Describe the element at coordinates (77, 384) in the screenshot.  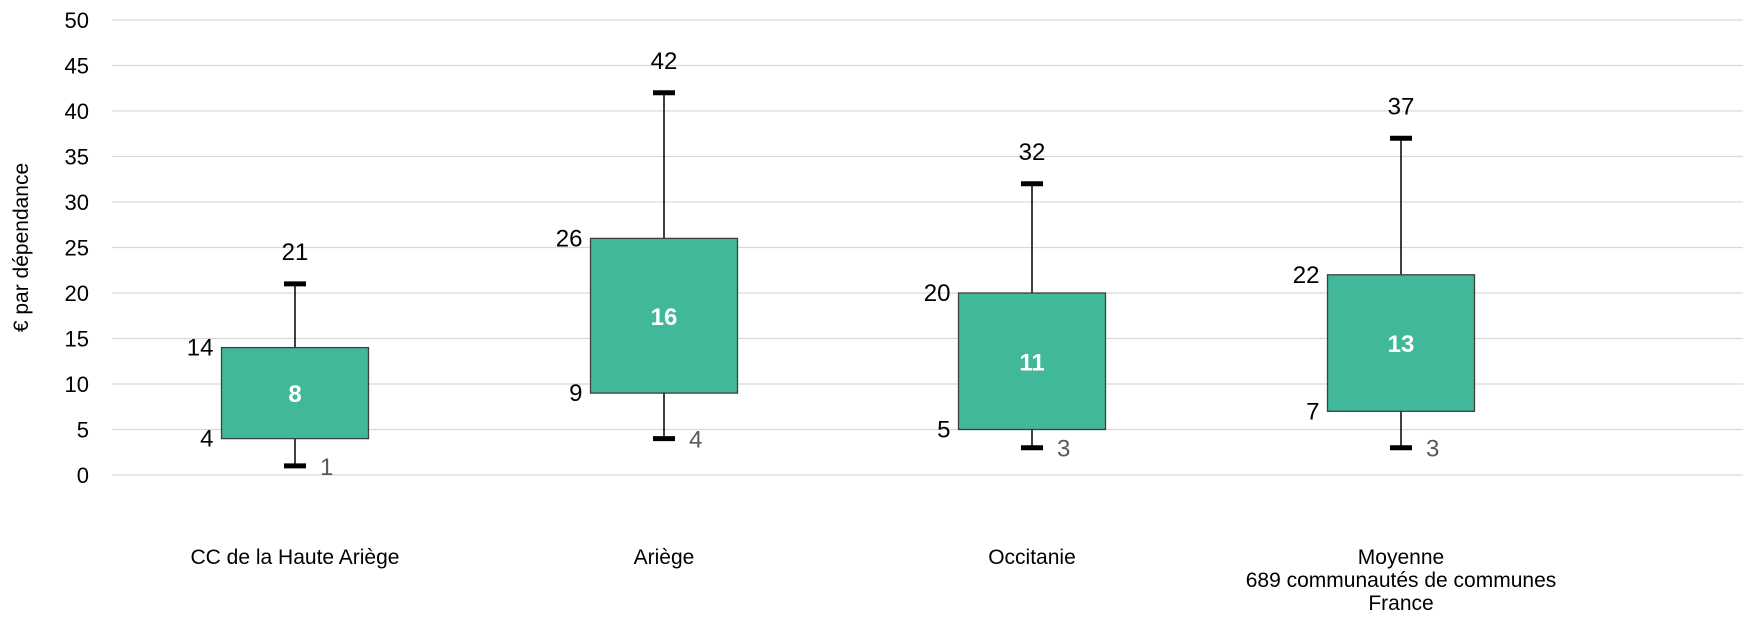
I see `y-tick-label: 10` at that location.